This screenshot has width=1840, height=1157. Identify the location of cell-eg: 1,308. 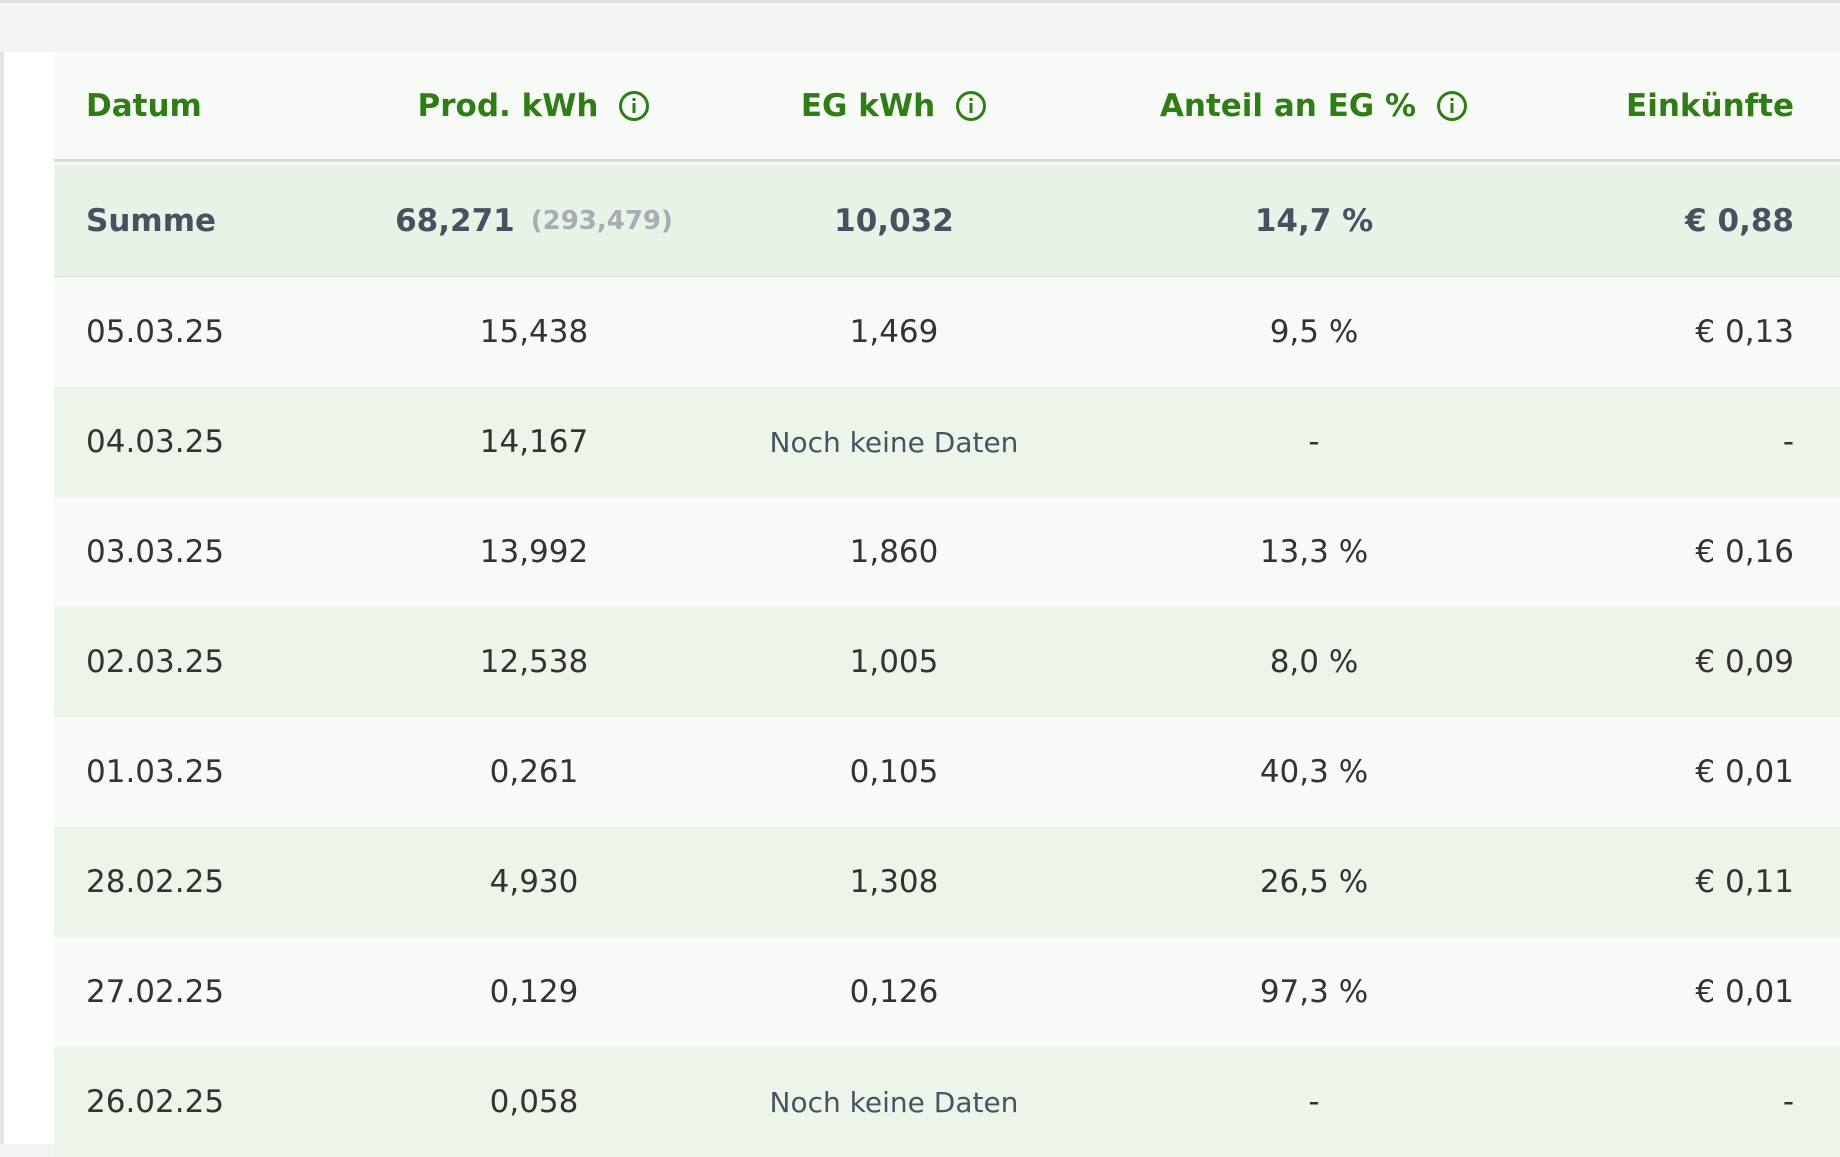
(894, 882).